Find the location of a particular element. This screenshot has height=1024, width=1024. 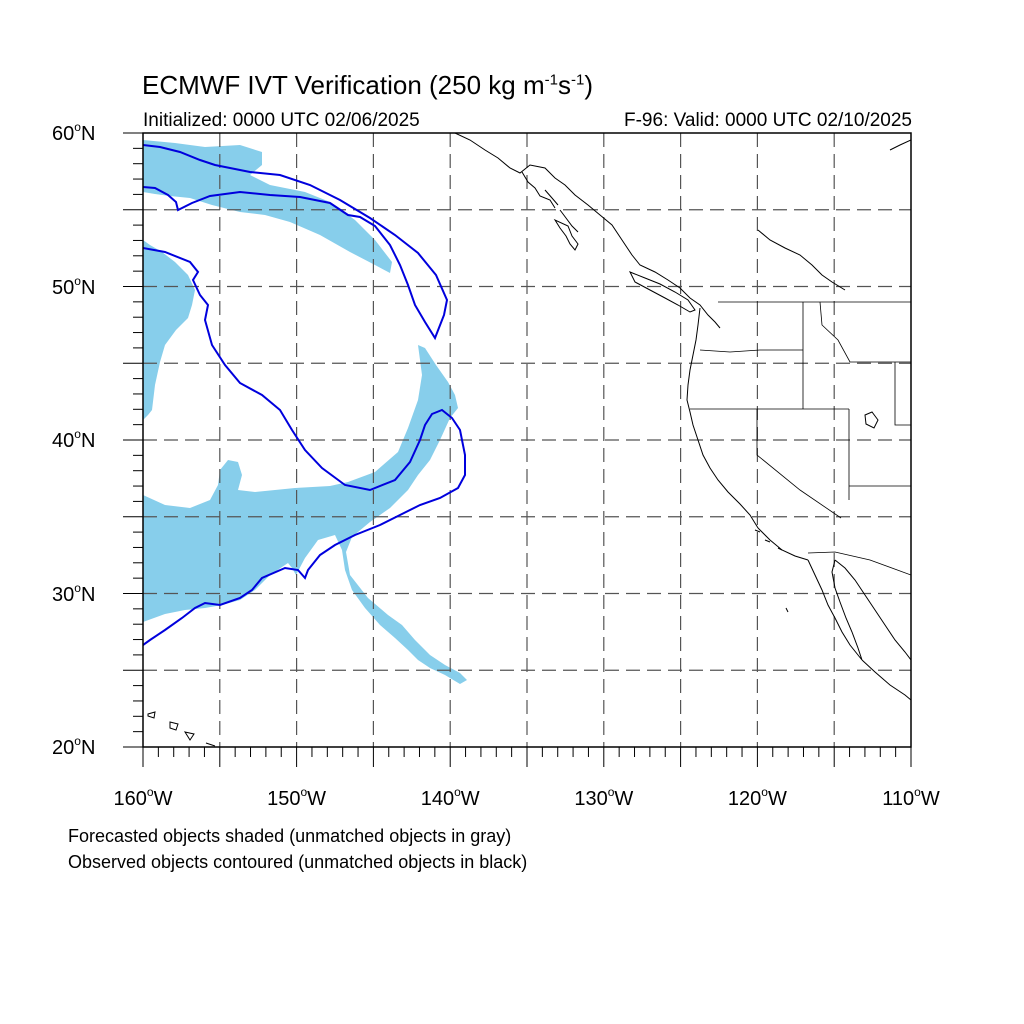

lon-label-120: 120oW is located at coordinates (757, 797).